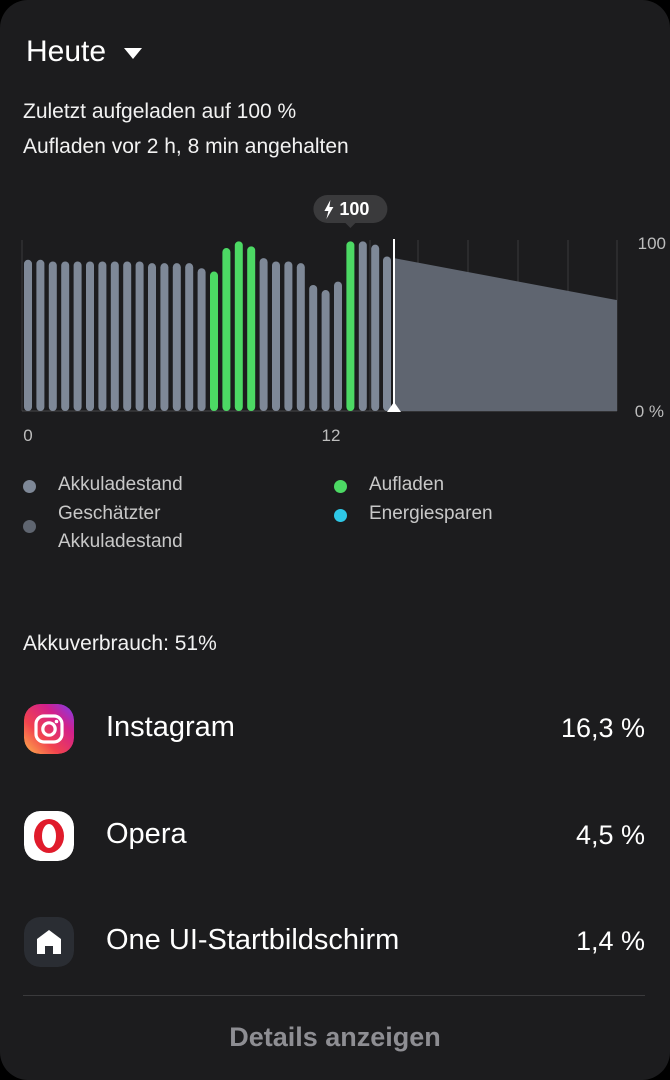  I want to click on legend-item-power-saving: Energiesparen, so click(484, 515).